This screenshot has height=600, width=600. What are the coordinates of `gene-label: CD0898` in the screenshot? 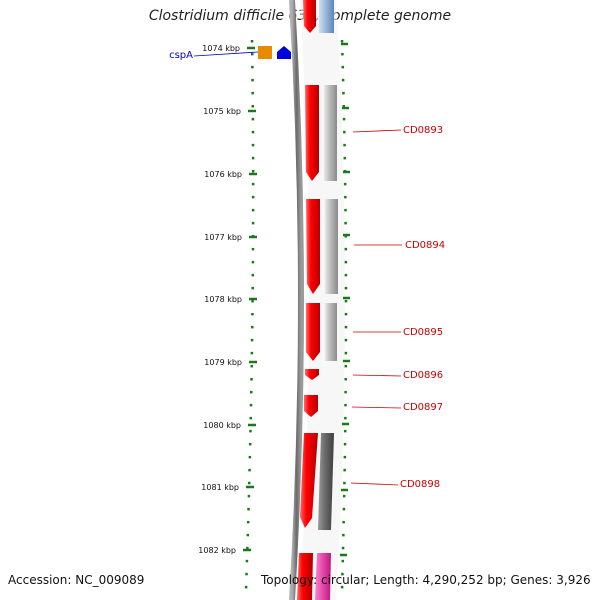 It's located at (420, 484).